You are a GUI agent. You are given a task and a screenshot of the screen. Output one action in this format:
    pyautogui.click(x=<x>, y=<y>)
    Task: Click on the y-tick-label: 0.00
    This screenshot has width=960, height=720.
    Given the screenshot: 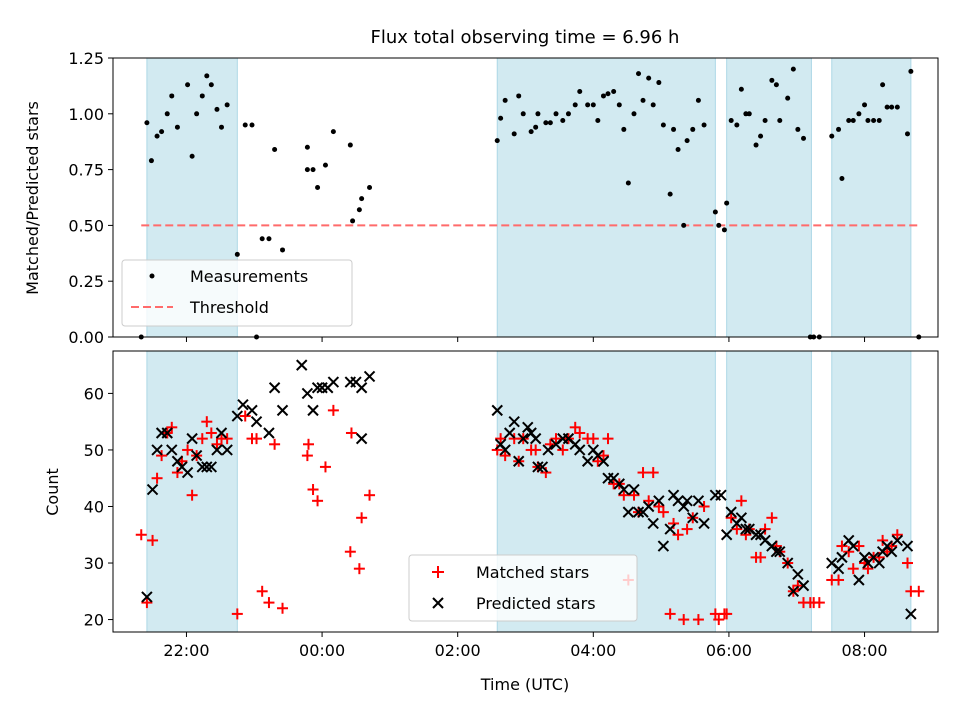 What is the action you would take?
    pyautogui.click(x=86, y=337)
    